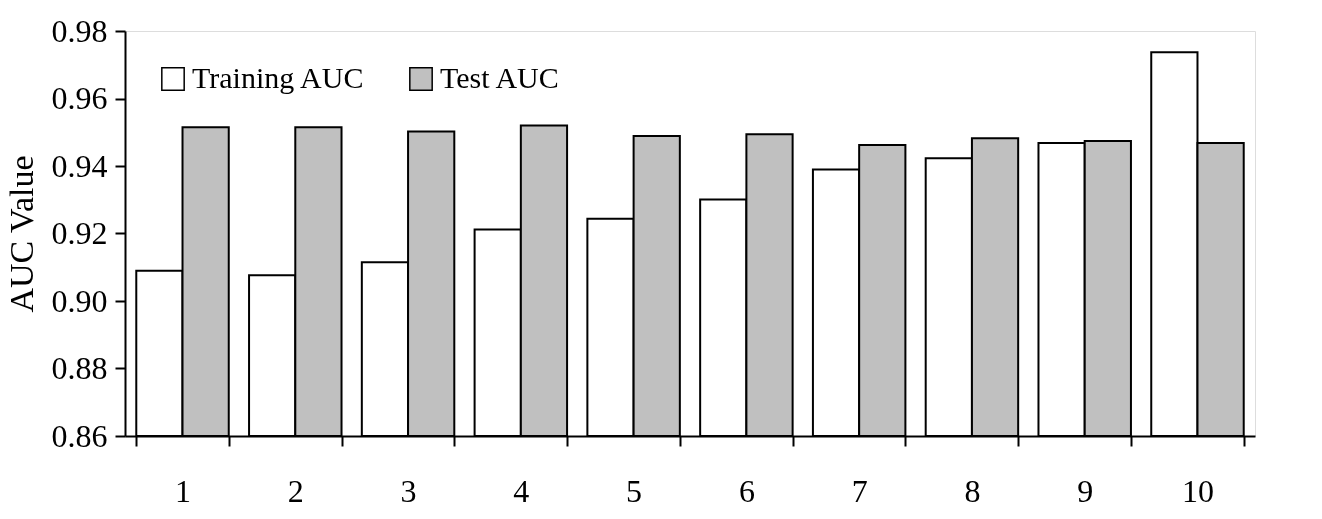 The image size is (1322, 519). I want to click on x-tick-label: 5, so click(634, 490).